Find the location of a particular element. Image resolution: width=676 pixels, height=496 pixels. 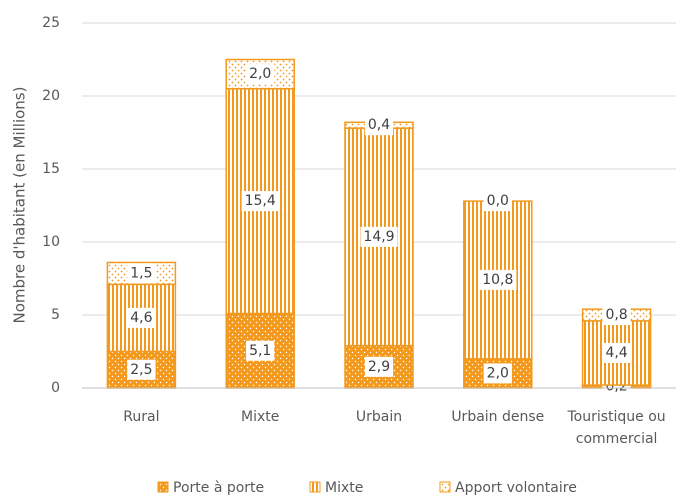

data-label: 14,9 is located at coordinates (378, 237).